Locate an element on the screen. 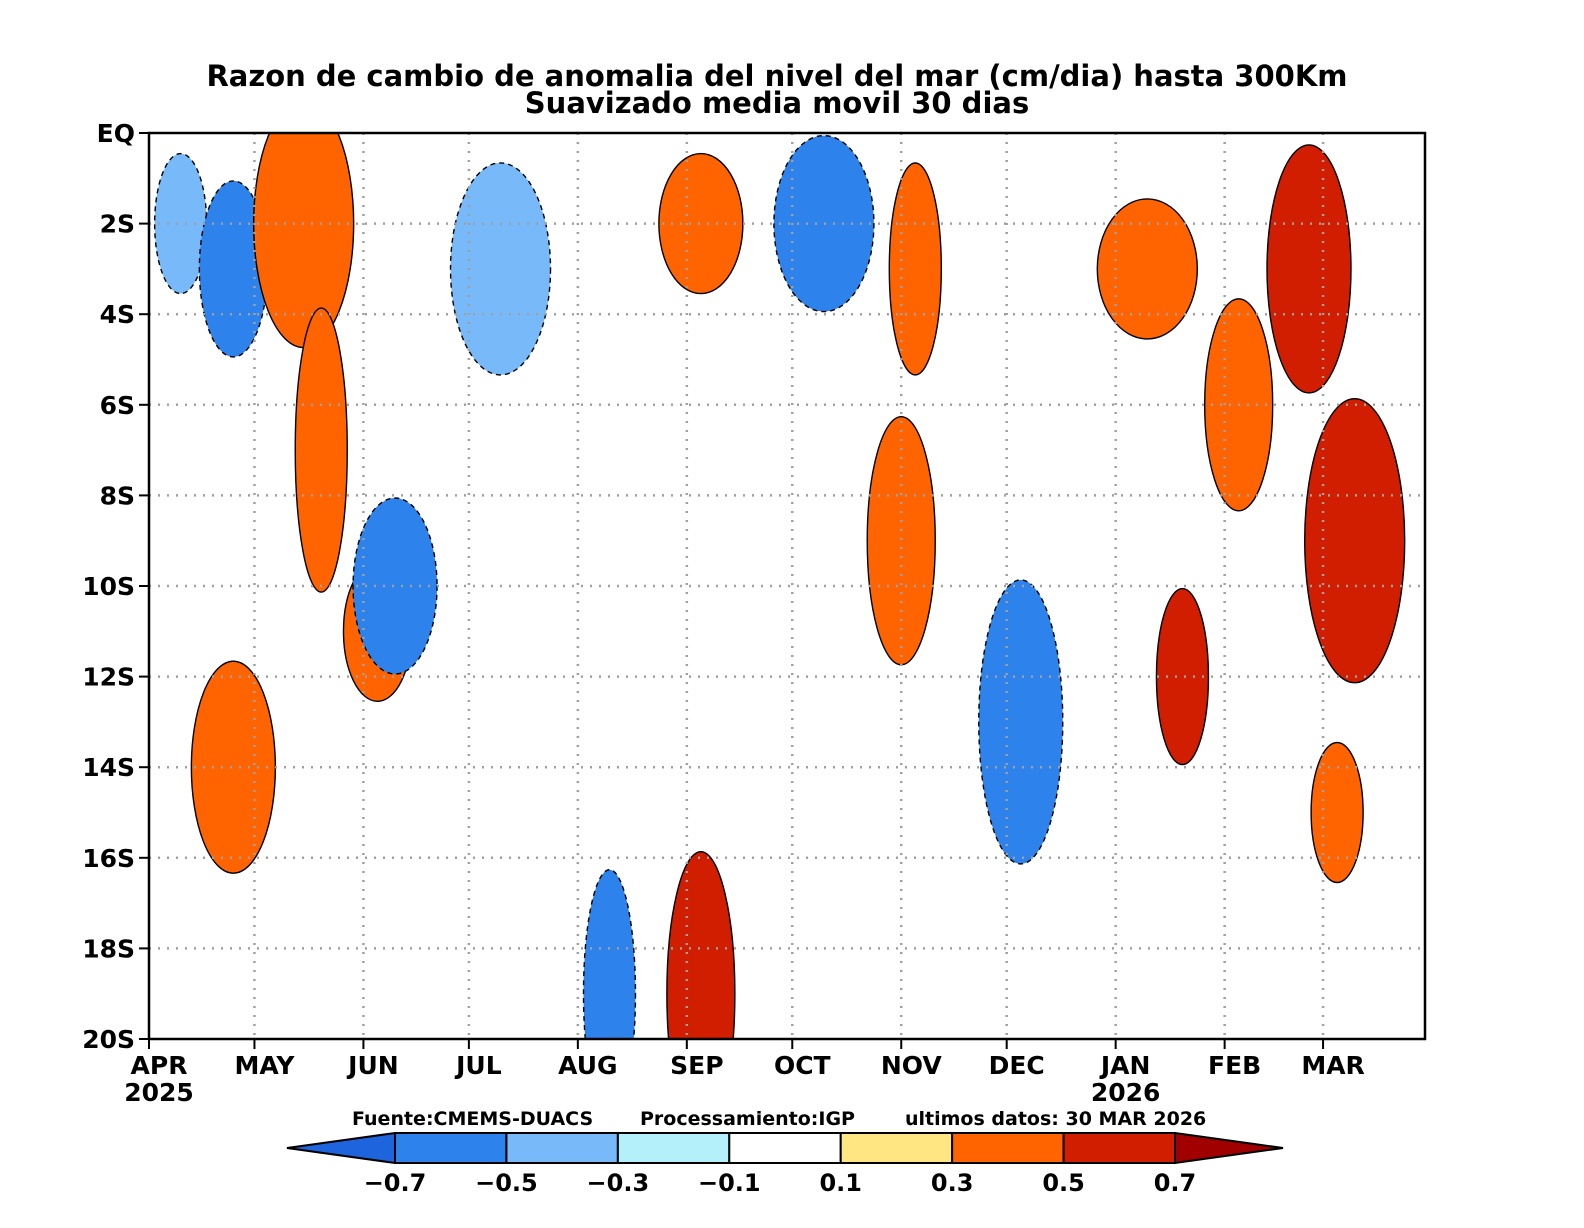 The image size is (1584, 1228). colorbar-label: 0.5 is located at coordinates (1063, 1183).